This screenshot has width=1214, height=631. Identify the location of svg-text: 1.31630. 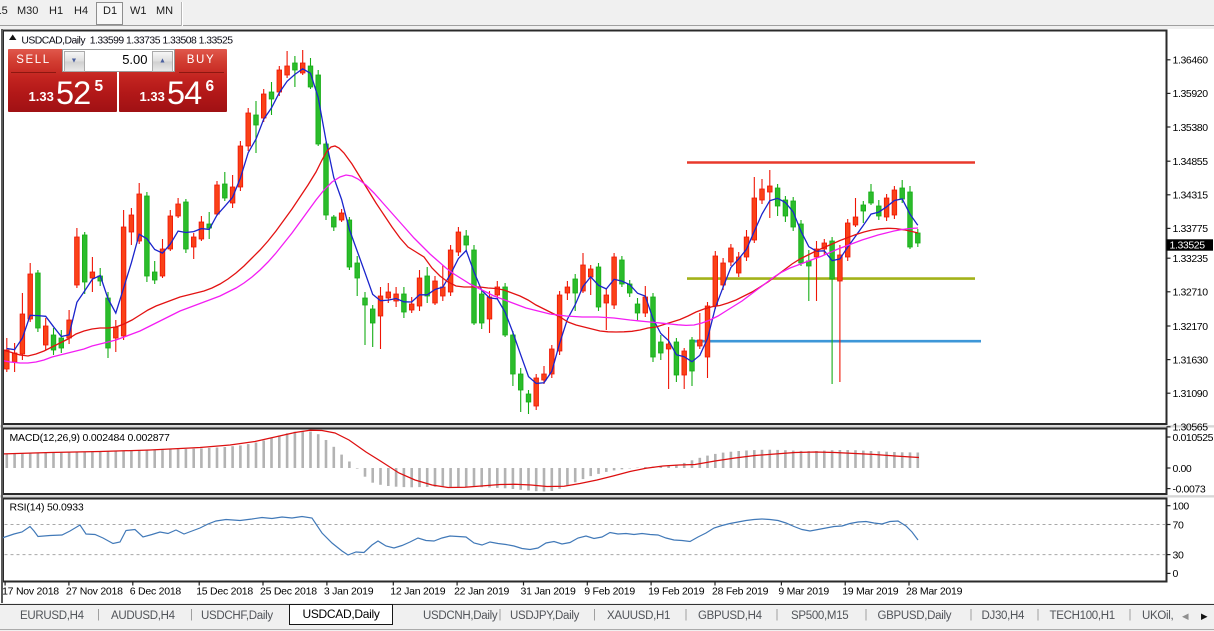
(1191, 360).